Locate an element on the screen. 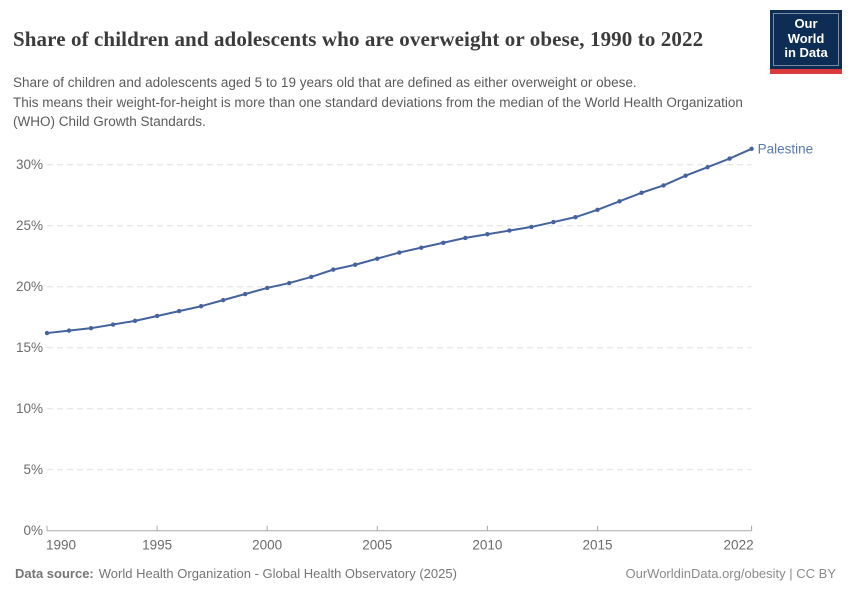 The width and height of the screenshot is (850, 600). owid-logo-red-stripe is located at coordinates (806, 71).